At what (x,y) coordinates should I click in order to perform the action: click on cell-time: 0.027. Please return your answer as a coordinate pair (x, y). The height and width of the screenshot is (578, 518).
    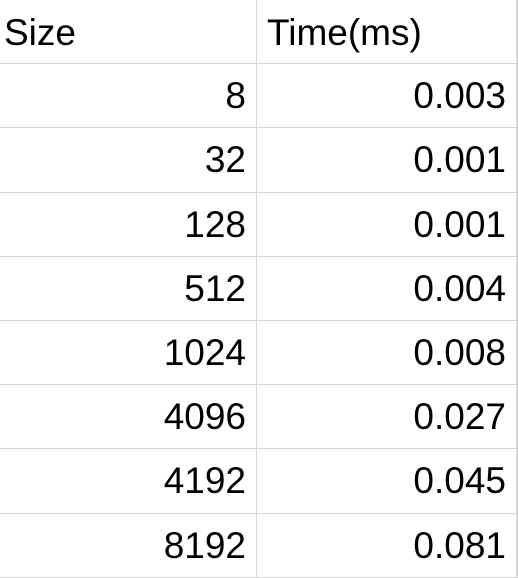
    Looking at the image, I should click on (386, 417).